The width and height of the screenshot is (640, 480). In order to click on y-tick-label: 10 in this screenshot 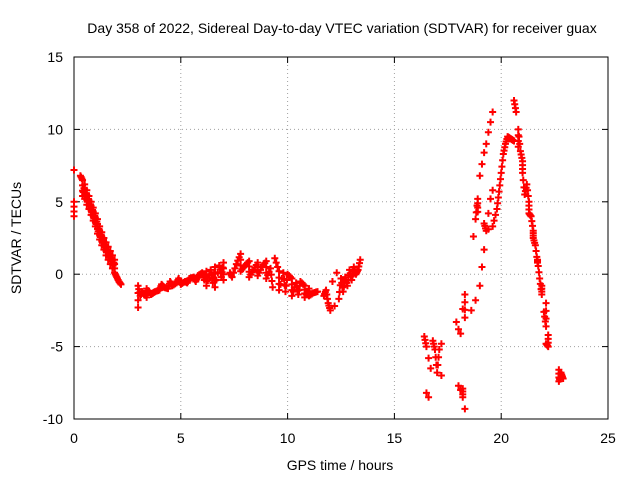, I will do `click(55, 129)`.